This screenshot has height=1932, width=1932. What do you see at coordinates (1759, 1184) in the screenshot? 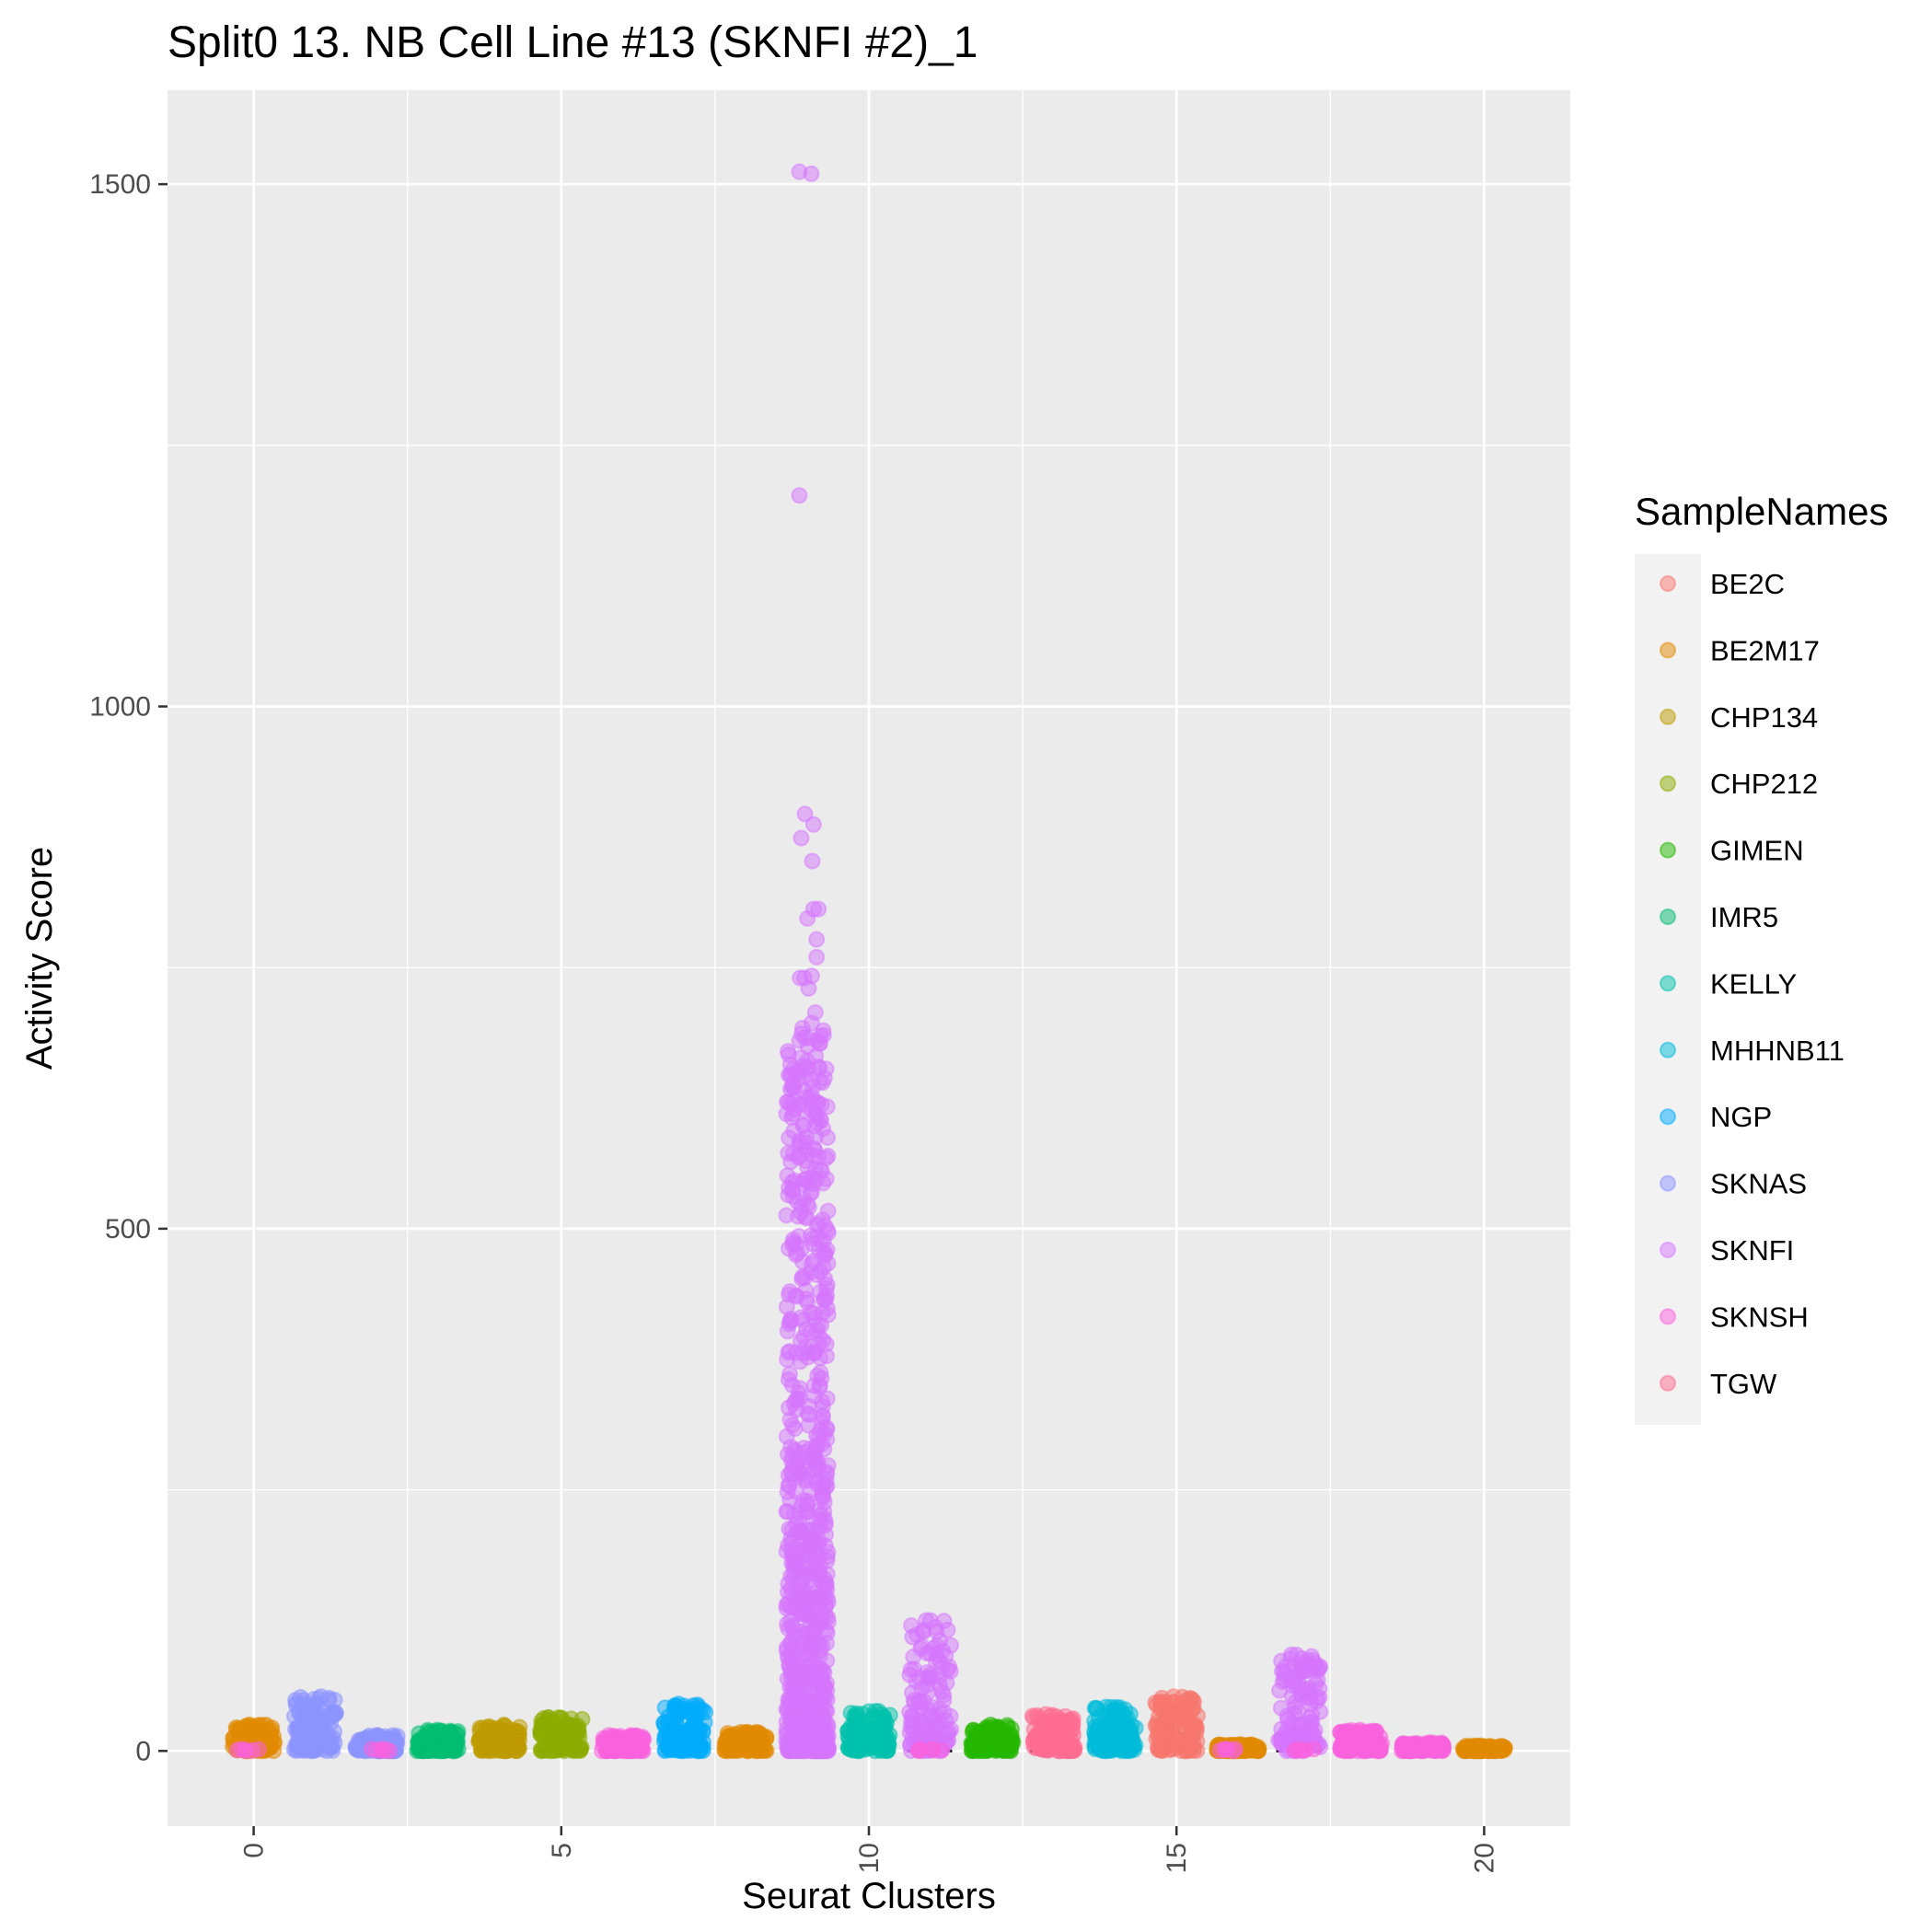
I see `legend-label: SKNAS` at bounding box center [1759, 1184].